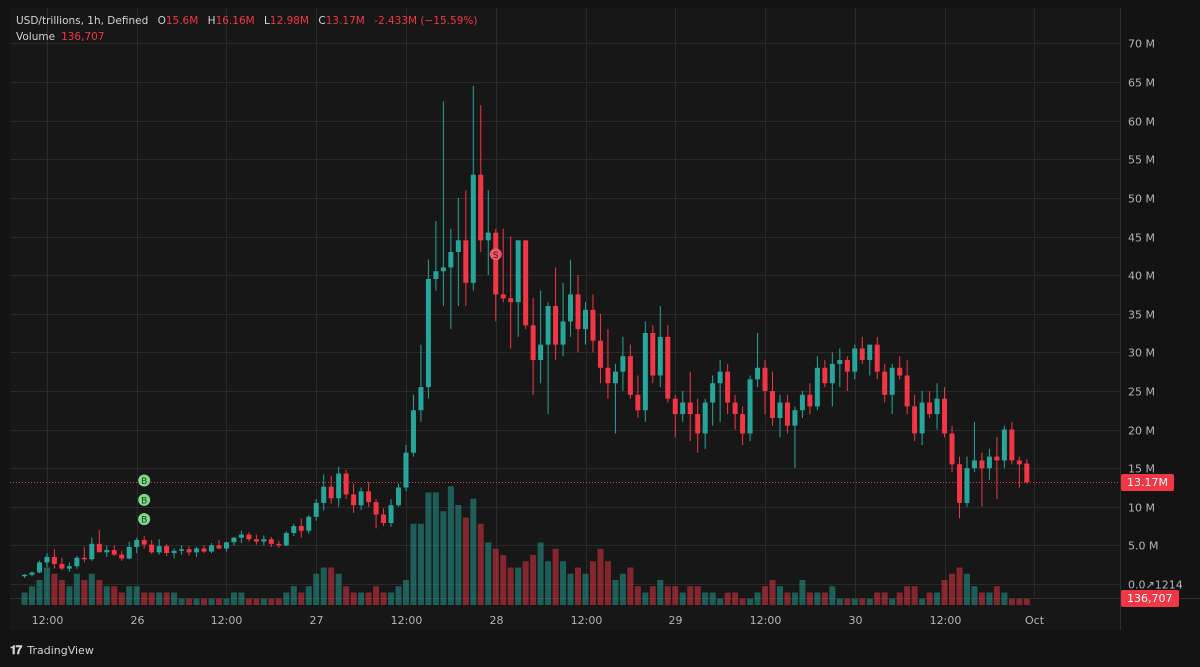 The image size is (1200, 667). What do you see at coordinates (1141, 276) in the screenshot?
I see `y-tick-label: 40 M` at bounding box center [1141, 276].